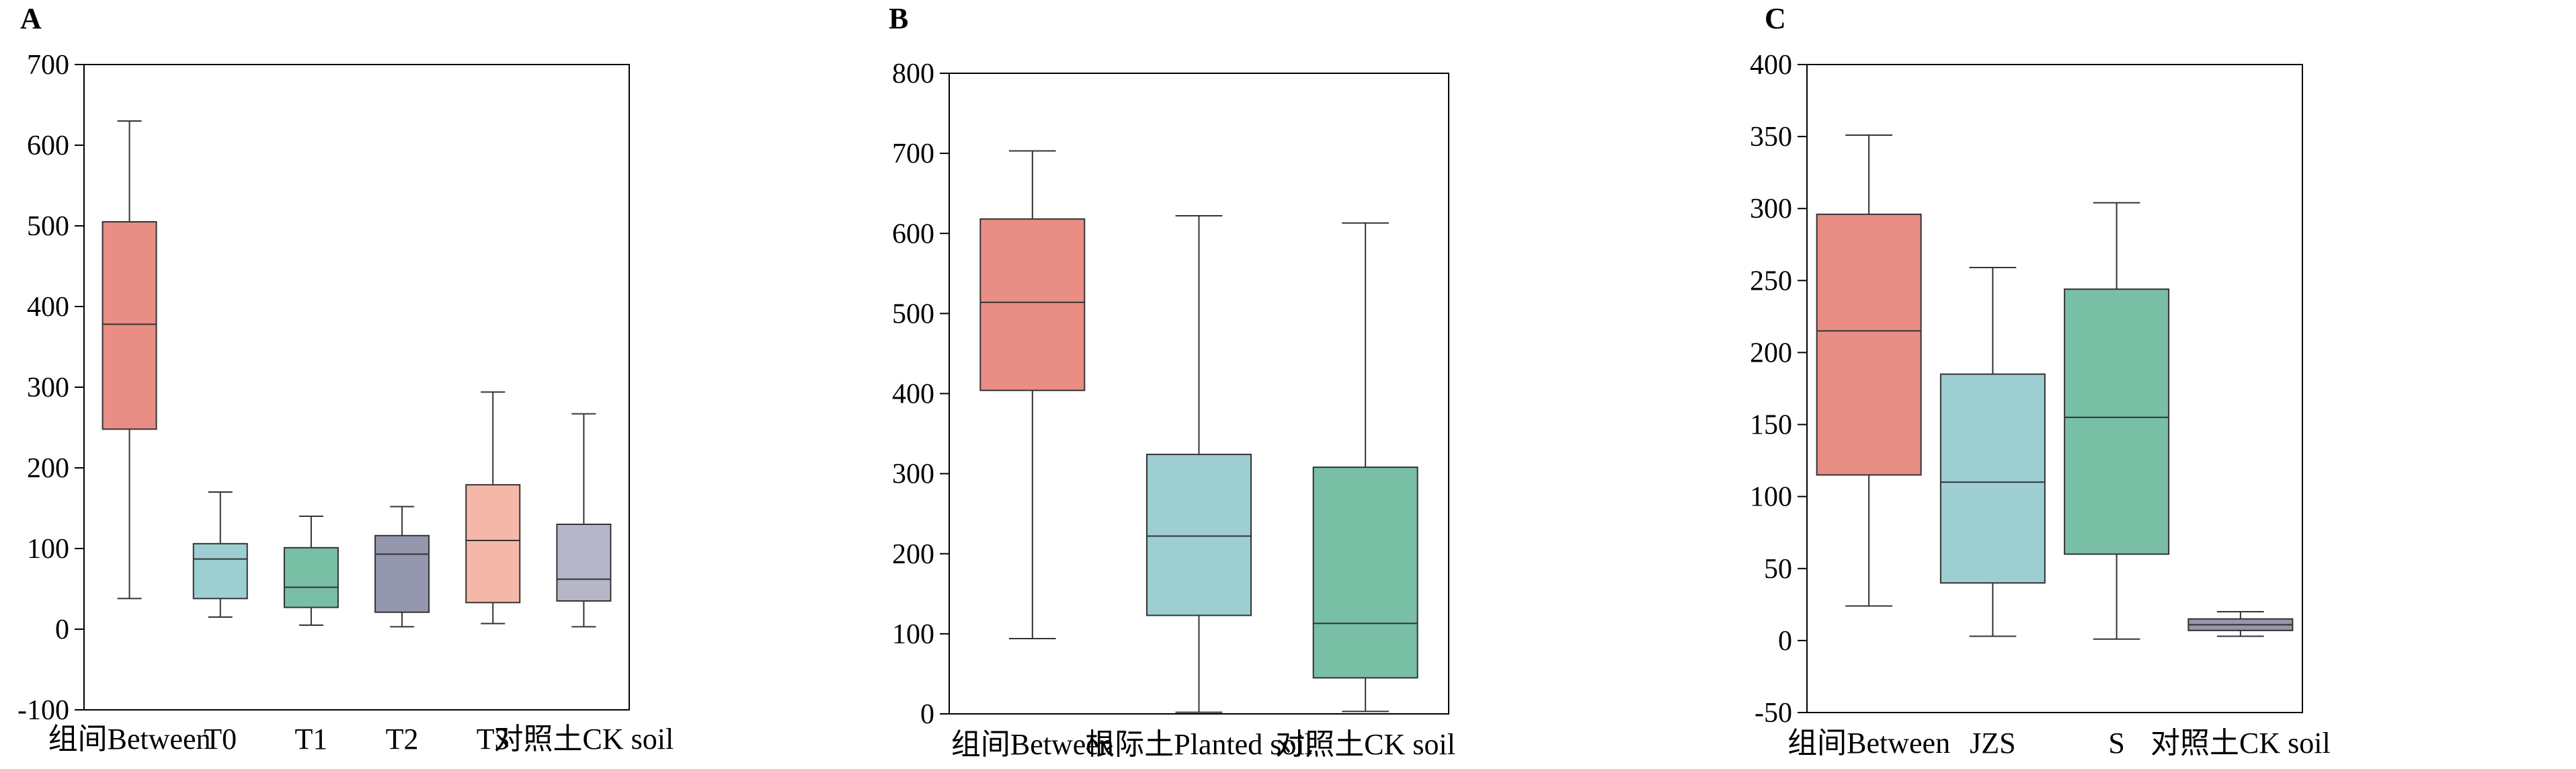 Image resolution: width=2576 pixels, height=769 pixels. I want to click on panel-letter: B, so click(898, 18).